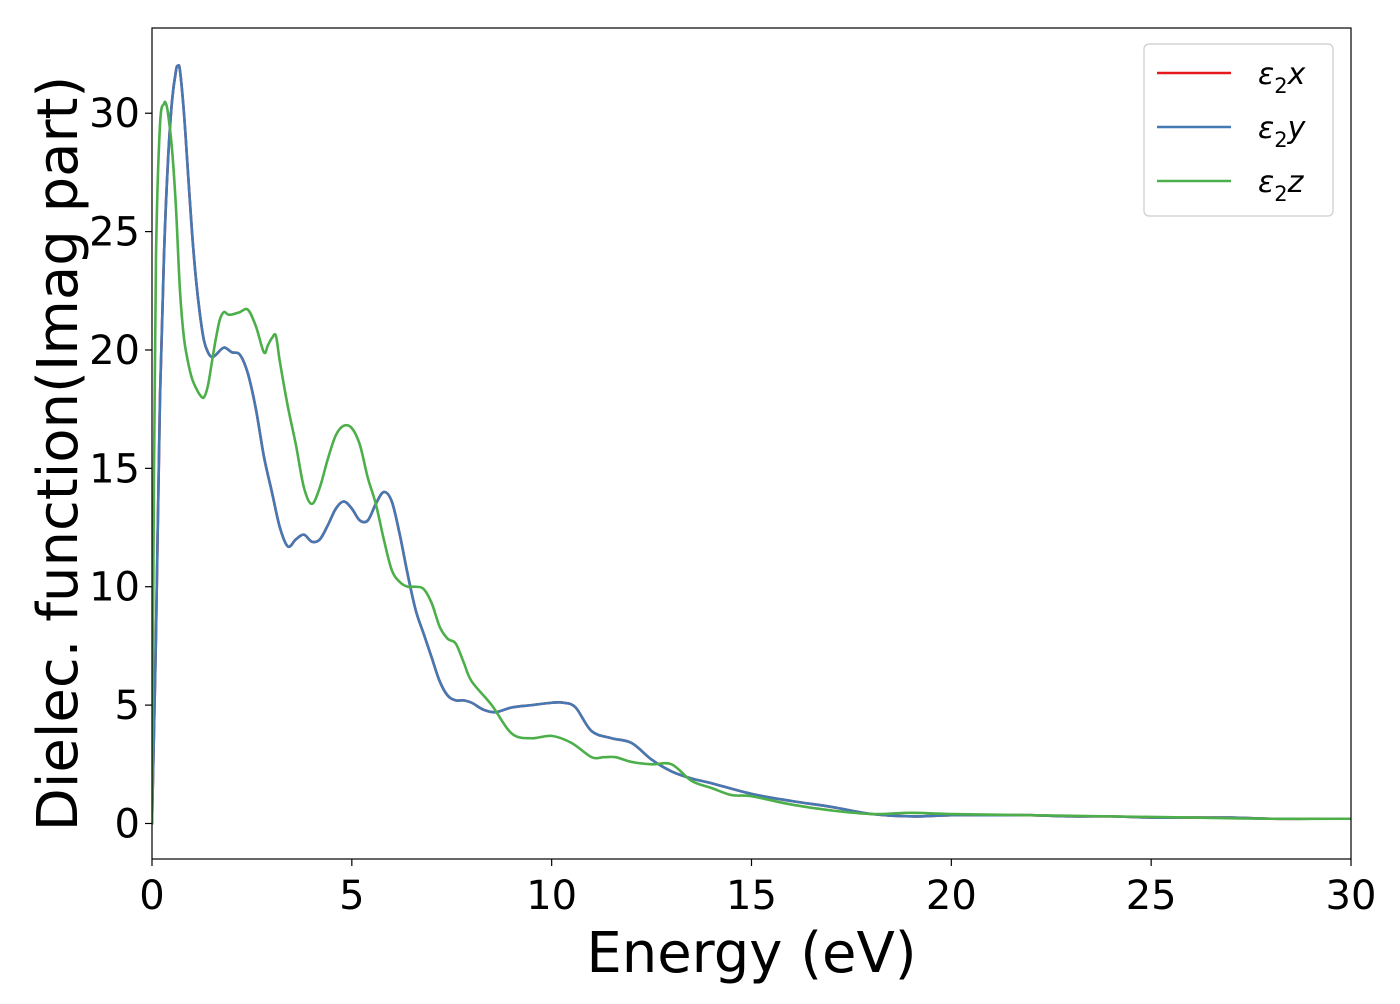  What do you see at coordinates (1282, 131) in the screenshot?
I see `legend-label-y: ε2y` at bounding box center [1282, 131].